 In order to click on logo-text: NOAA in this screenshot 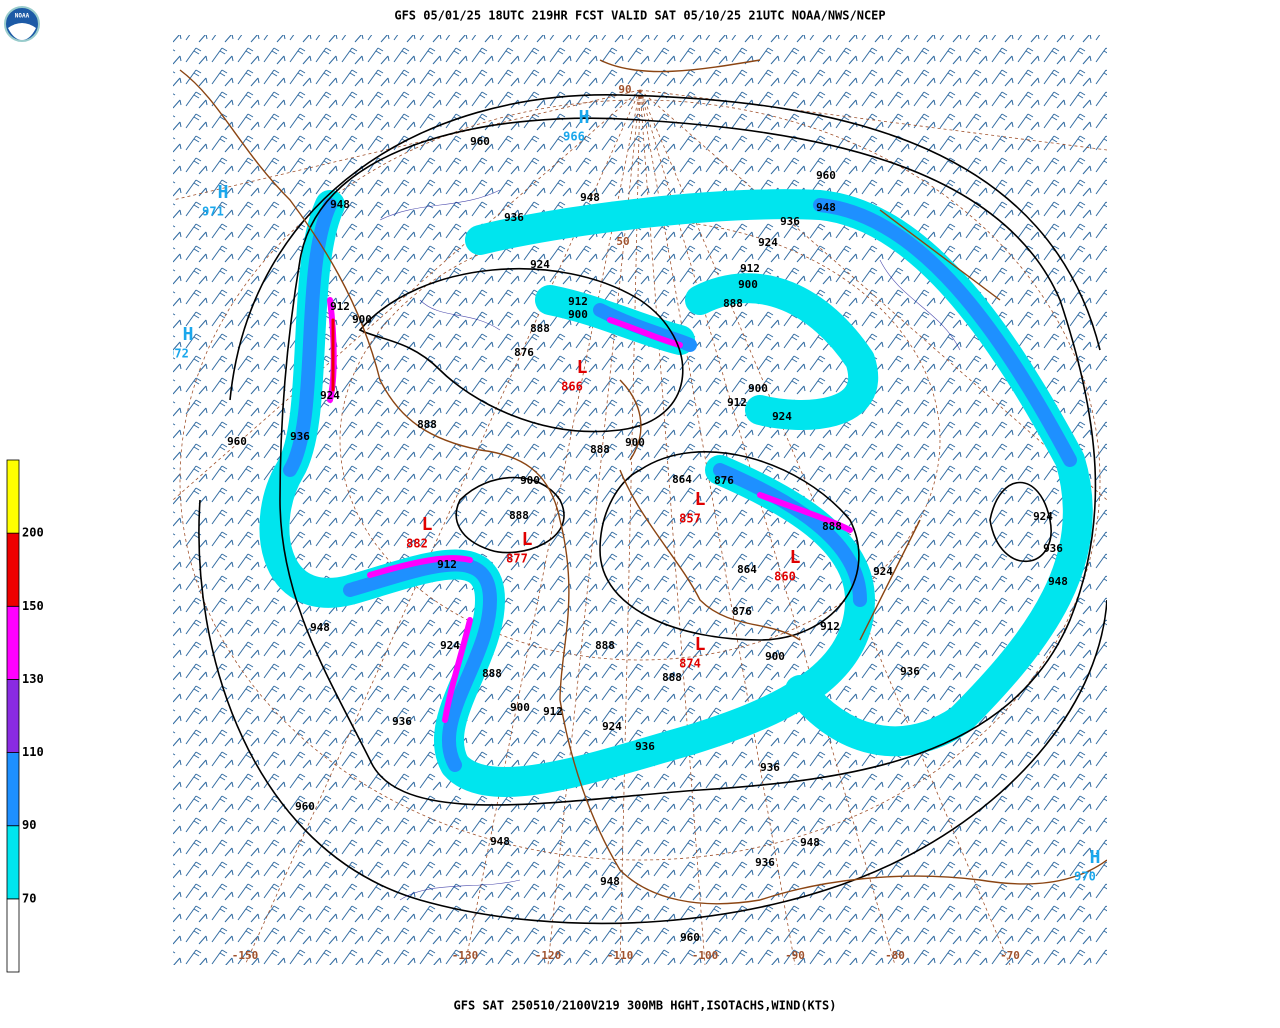, I will do `click(22, 16)`.